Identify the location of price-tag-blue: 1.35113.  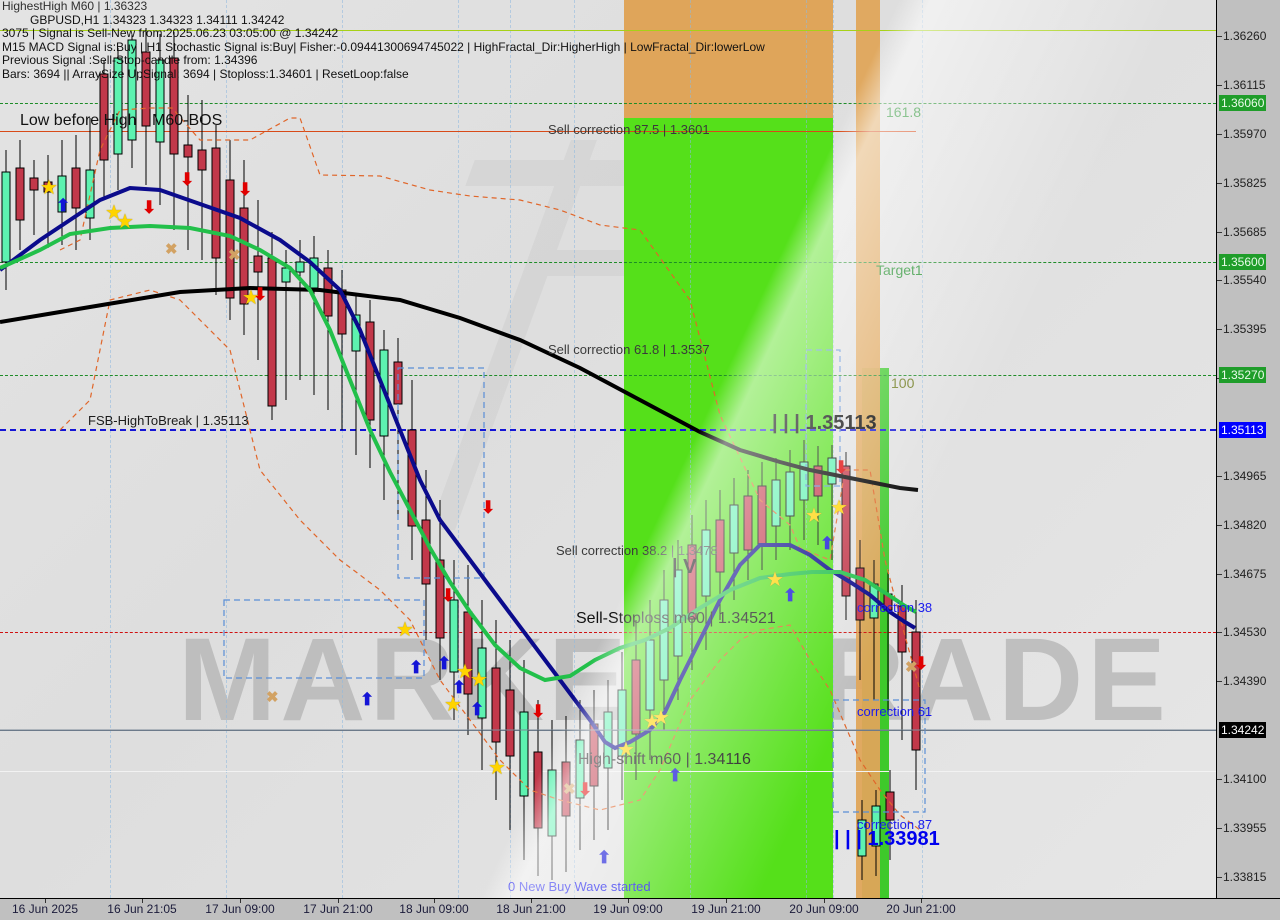
(1242, 430).